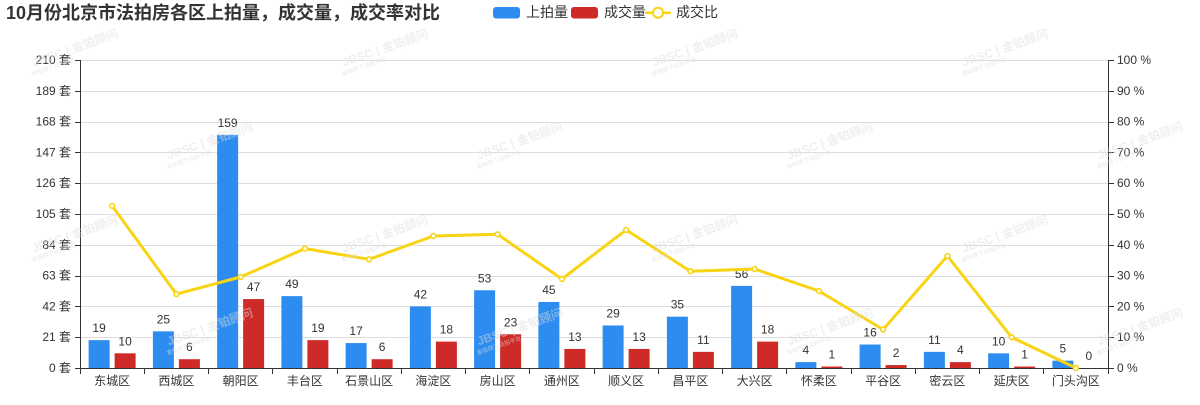 This screenshot has height=405, width=1200. What do you see at coordinates (485, 278) in the screenshot?
I see `svg-text: 53` at bounding box center [485, 278].